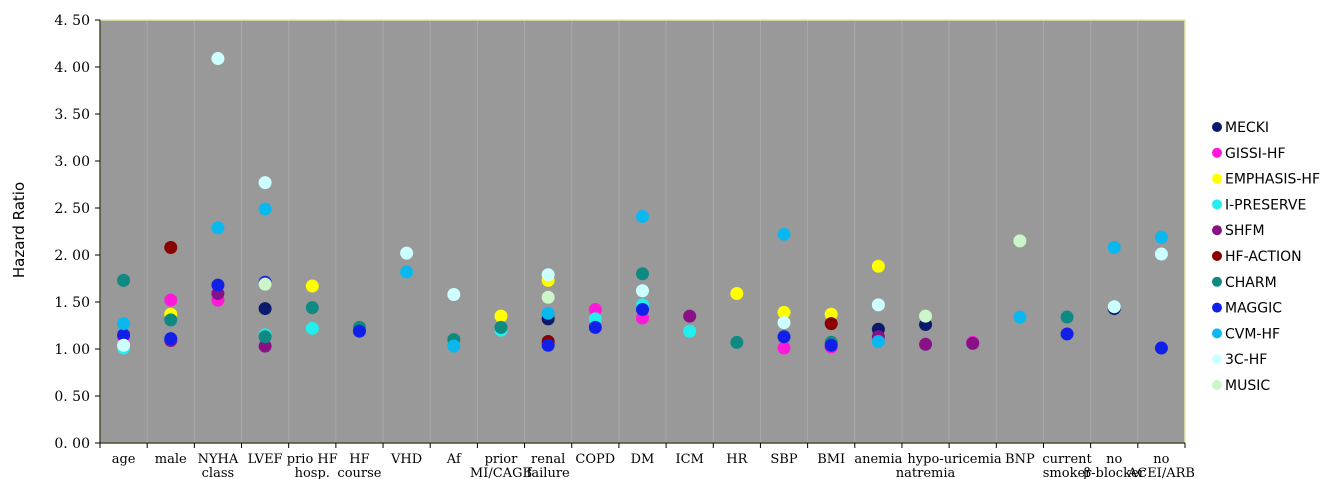 This screenshot has width=1328, height=479. What do you see at coordinates (72, 21) in the screenshot?
I see `y-tick-label: 4. 50` at bounding box center [72, 21].